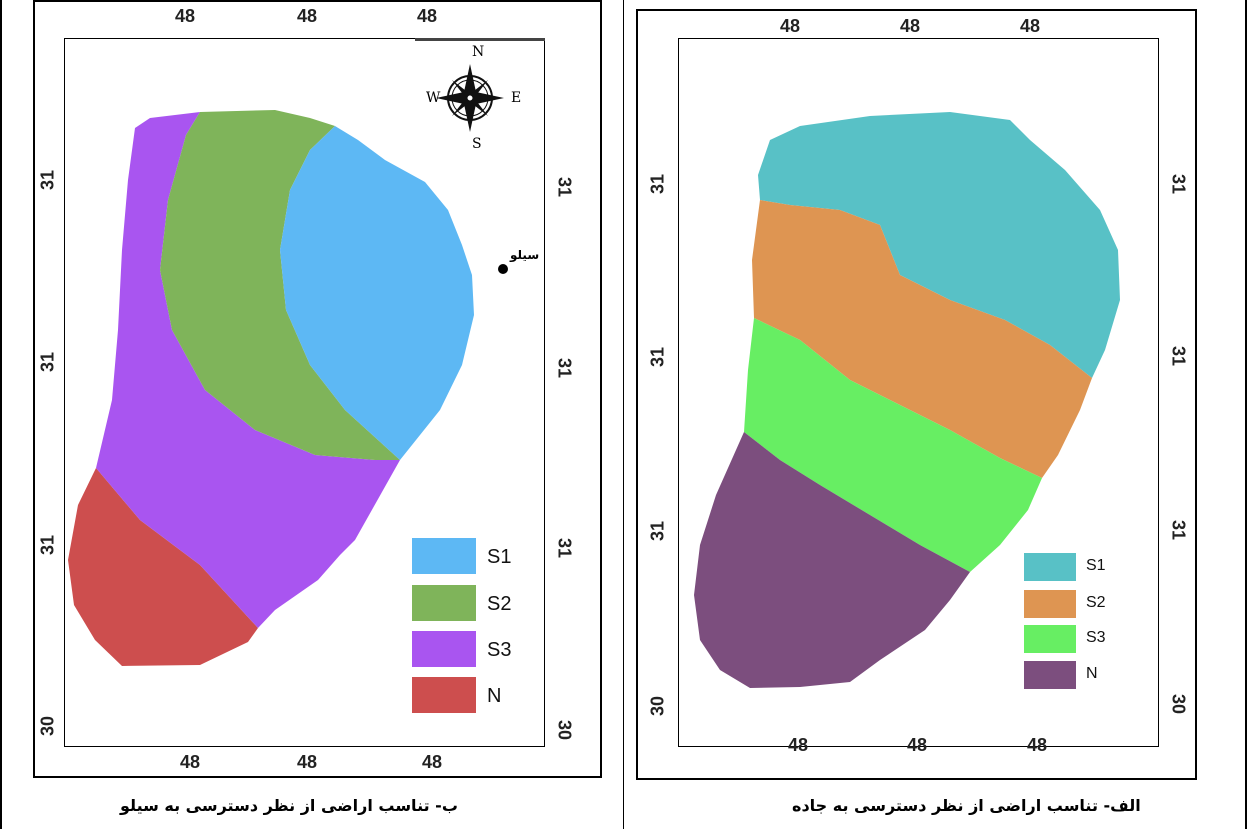  What do you see at coordinates (444, 556) in the screenshot?
I see `left-legend-swatch-s1` at bounding box center [444, 556].